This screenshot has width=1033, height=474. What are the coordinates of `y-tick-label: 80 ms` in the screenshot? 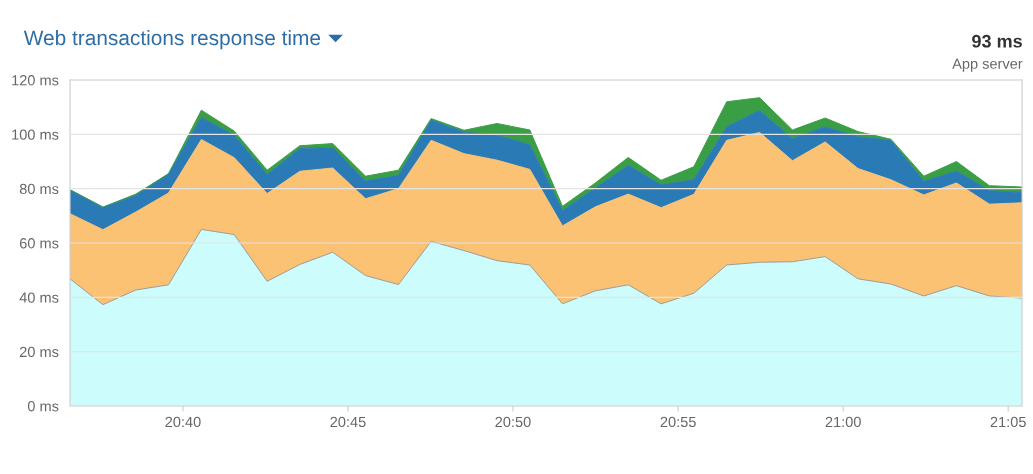 It's located at (39, 189).